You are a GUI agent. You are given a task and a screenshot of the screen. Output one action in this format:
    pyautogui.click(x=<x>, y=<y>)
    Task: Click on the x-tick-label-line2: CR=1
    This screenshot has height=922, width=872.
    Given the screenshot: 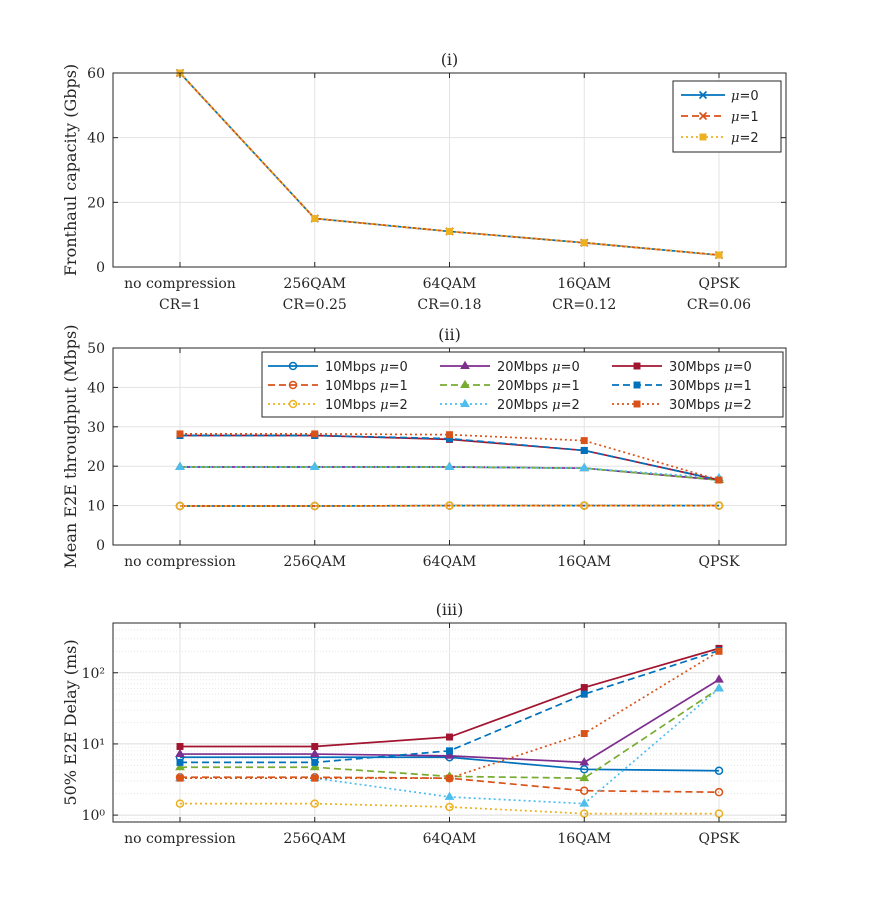 What is the action you would take?
    pyautogui.click(x=180, y=305)
    